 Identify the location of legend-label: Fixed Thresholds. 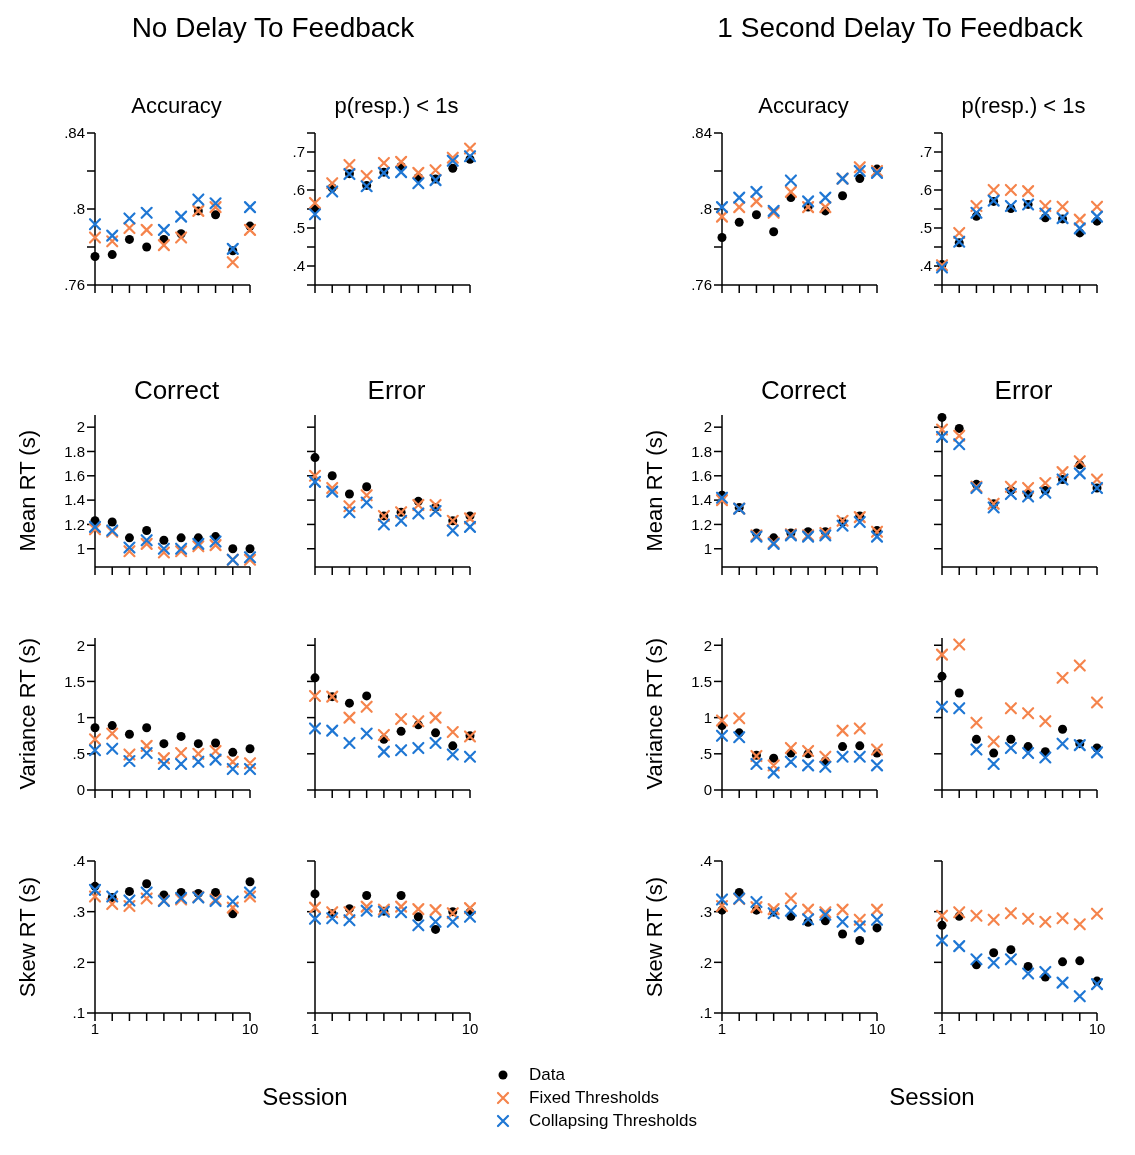
(594, 1097).